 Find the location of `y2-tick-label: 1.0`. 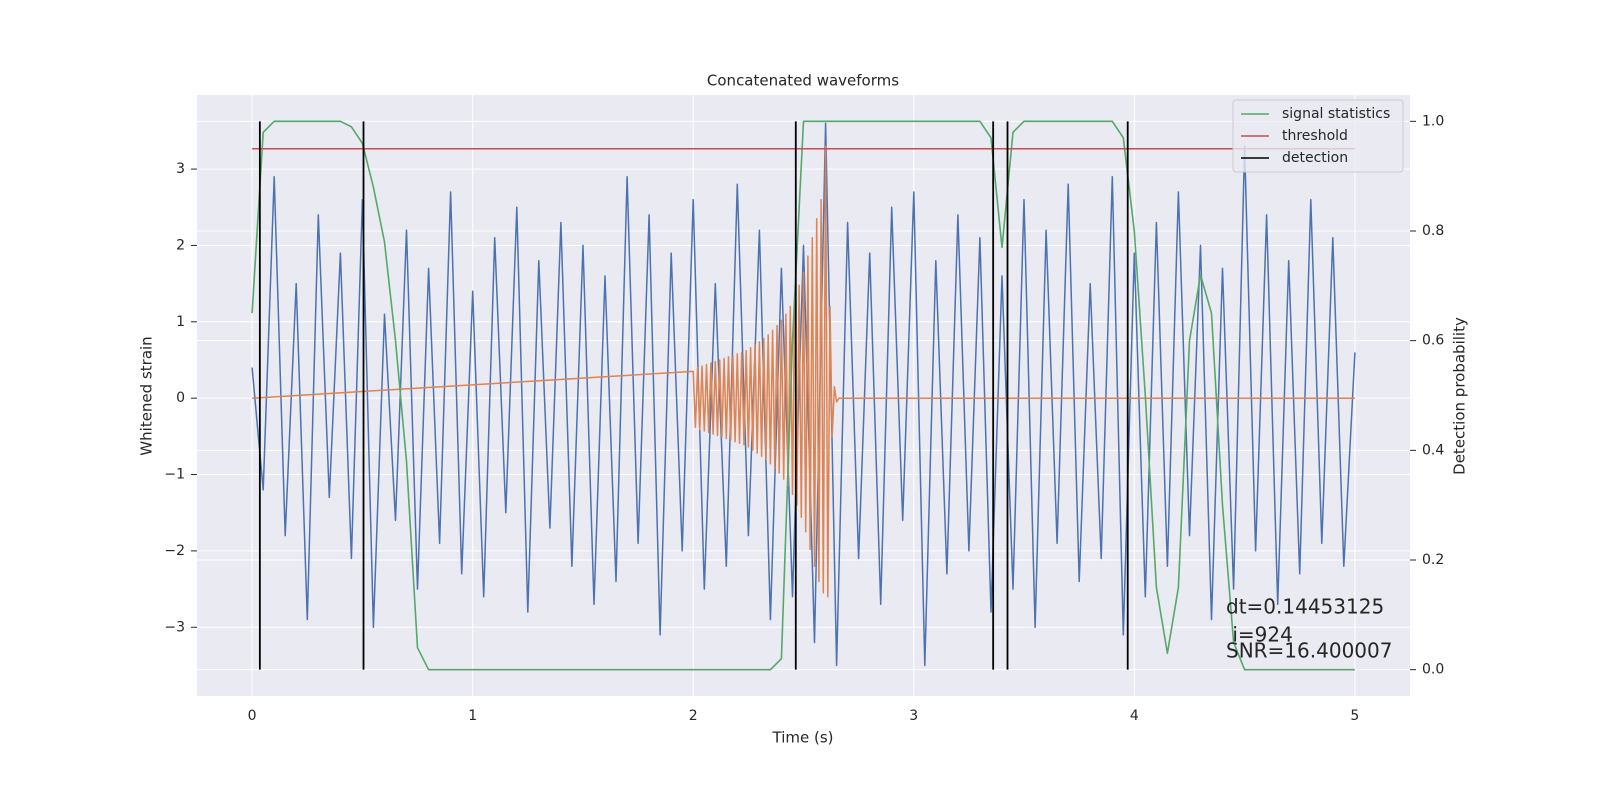

y2-tick-label: 1.0 is located at coordinates (1433, 121).